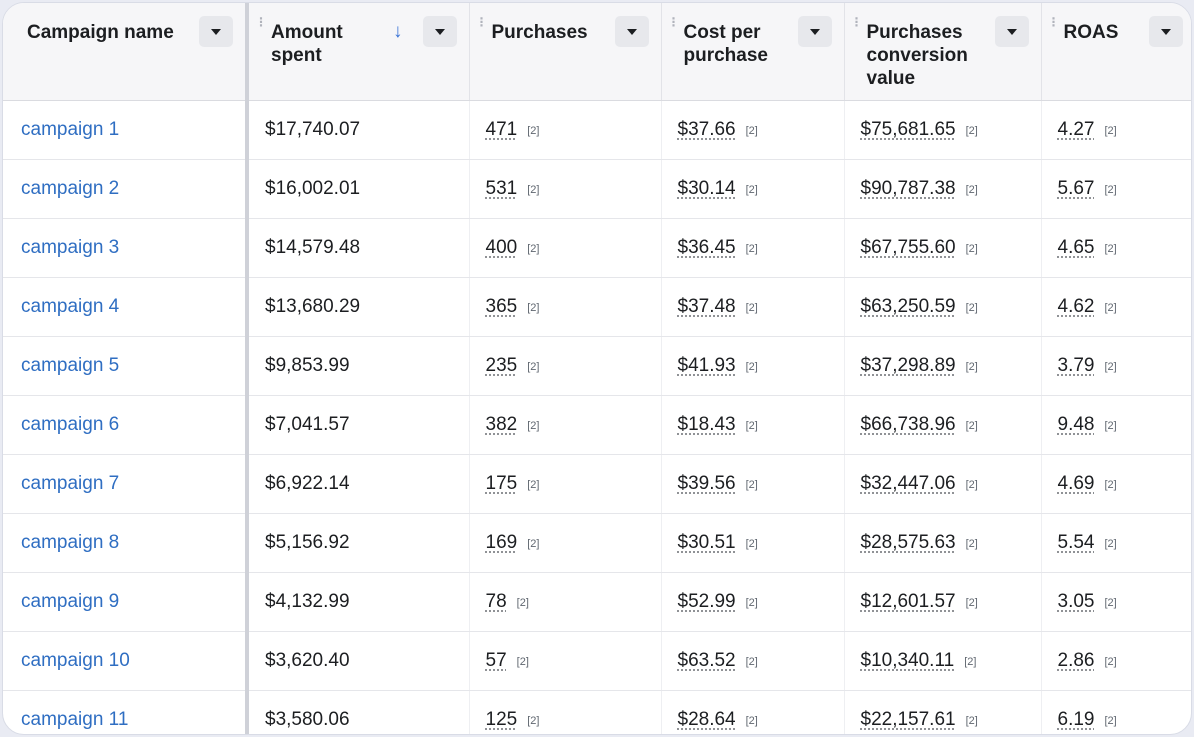 This screenshot has height=737, width=1194. What do you see at coordinates (706, 660) in the screenshot?
I see `cost-per-purchase-value: $63.52` at bounding box center [706, 660].